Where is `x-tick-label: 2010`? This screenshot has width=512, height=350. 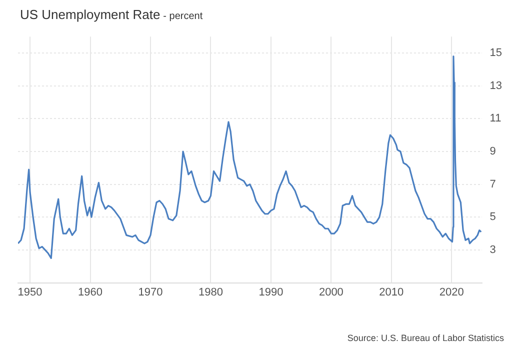 x-tick-label: 2010 is located at coordinates (391, 292).